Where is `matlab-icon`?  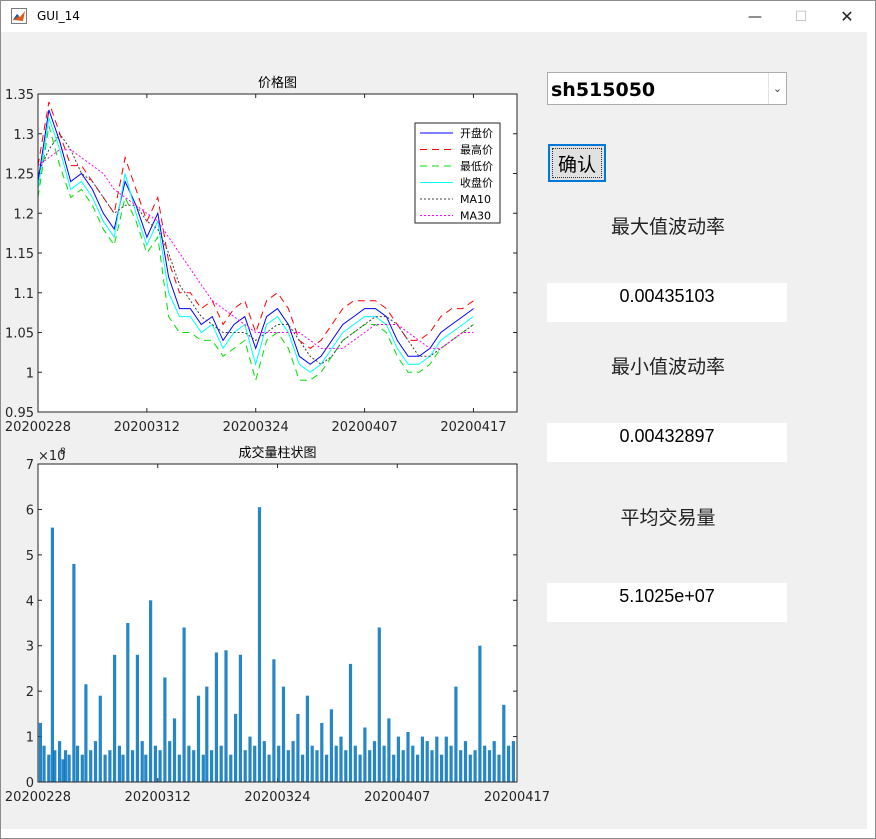
matlab-icon is located at coordinates (19, 16).